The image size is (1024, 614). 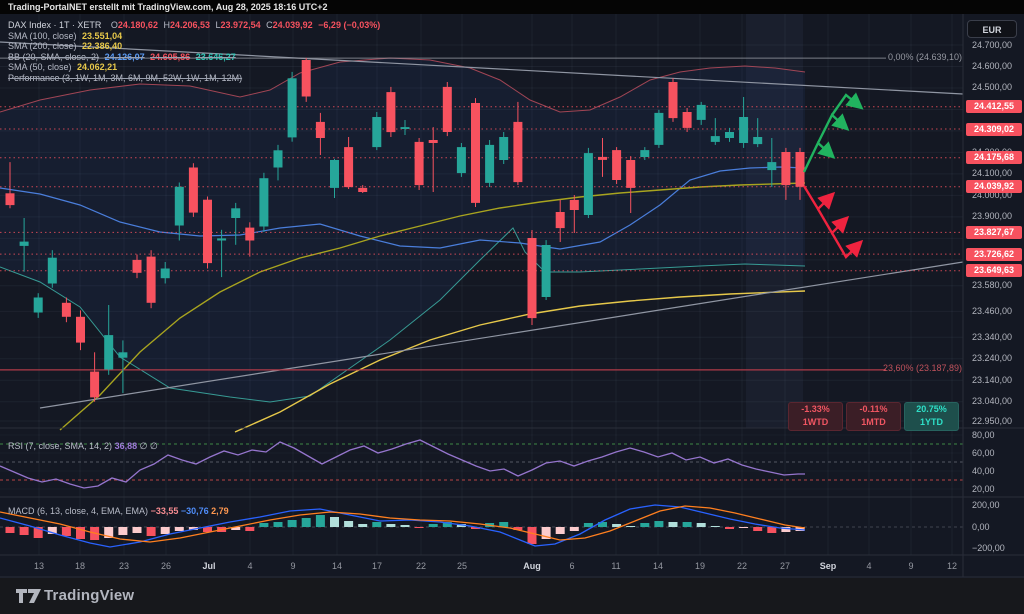 I want to click on sma100-label: SMA (100, close), so click(x=42, y=35).